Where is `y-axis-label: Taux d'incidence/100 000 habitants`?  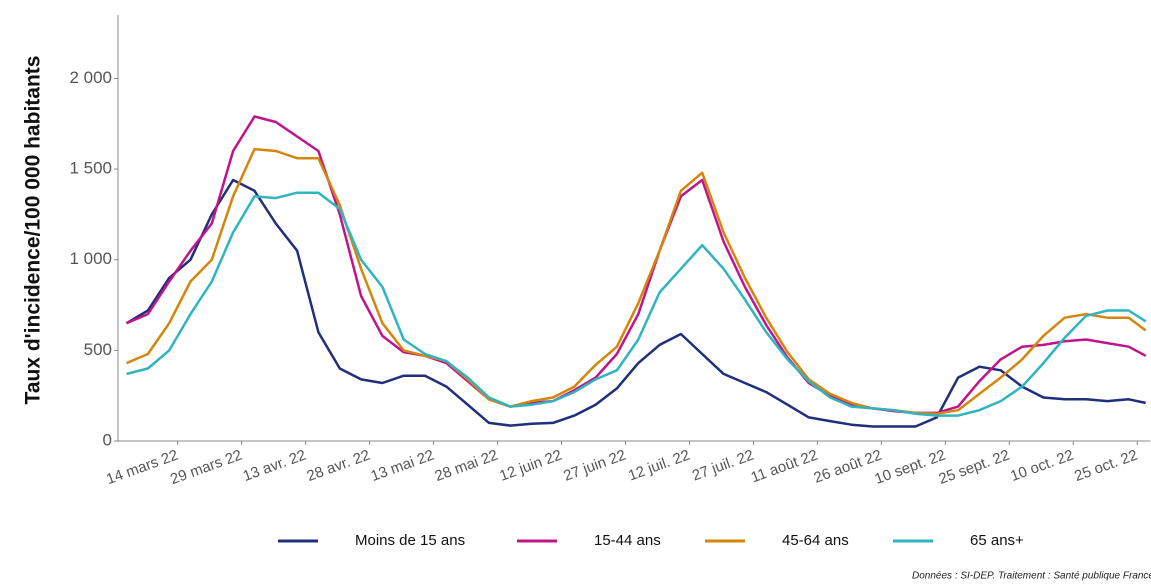
y-axis-label: Taux d'incidence/100 000 habitants is located at coordinates (33, 230).